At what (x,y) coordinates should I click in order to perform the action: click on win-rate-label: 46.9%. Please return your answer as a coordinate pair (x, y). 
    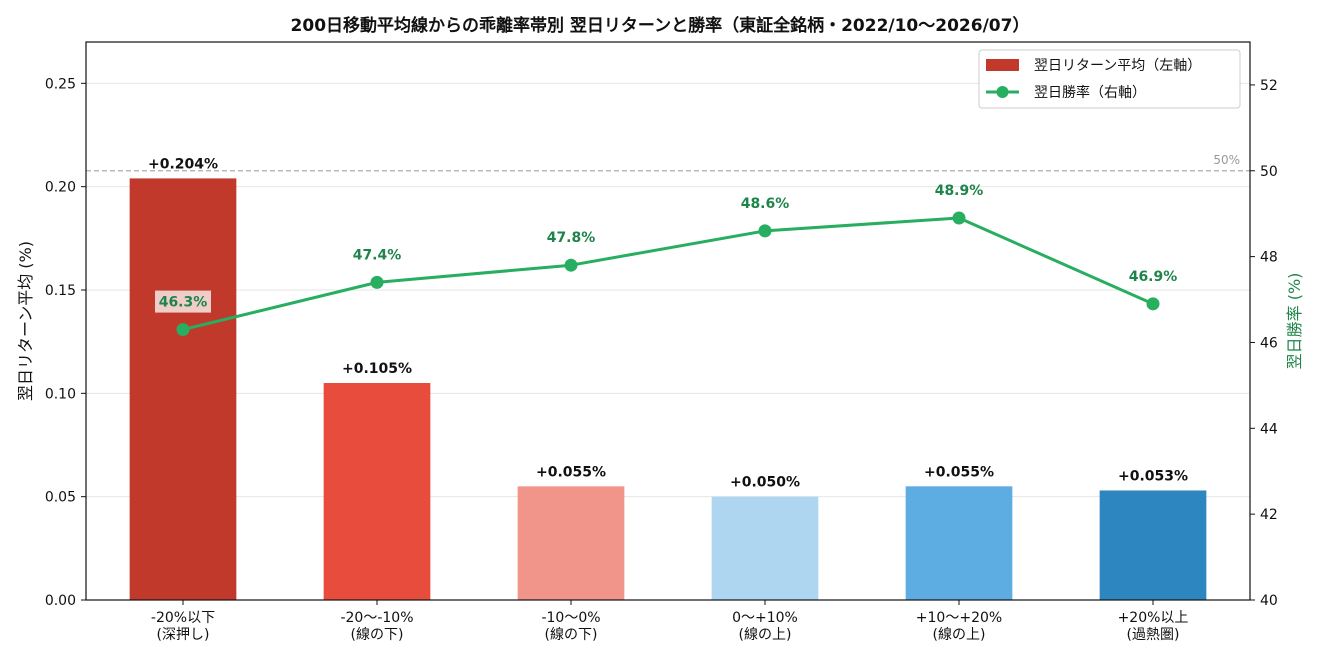
    Looking at the image, I should click on (1153, 277).